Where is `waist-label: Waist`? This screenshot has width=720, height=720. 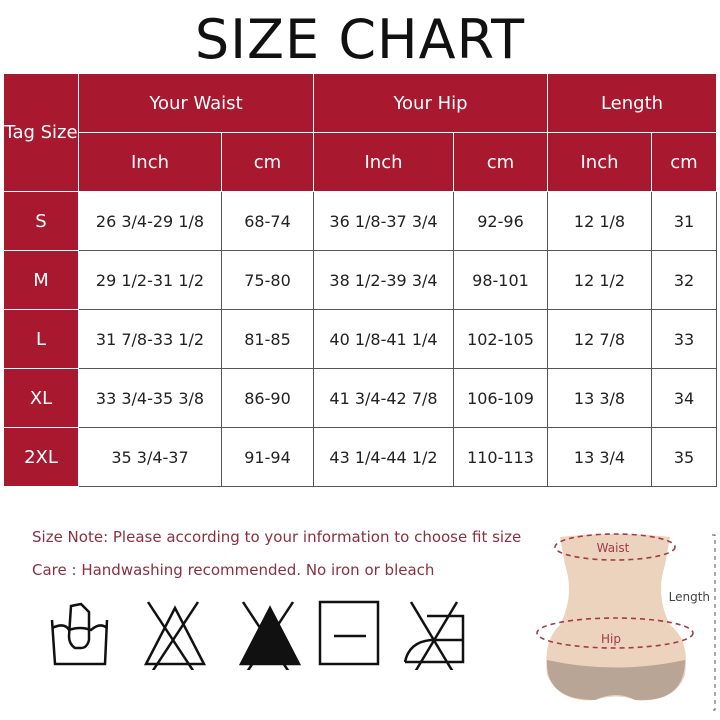 waist-label: Waist is located at coordinates (613, 548).